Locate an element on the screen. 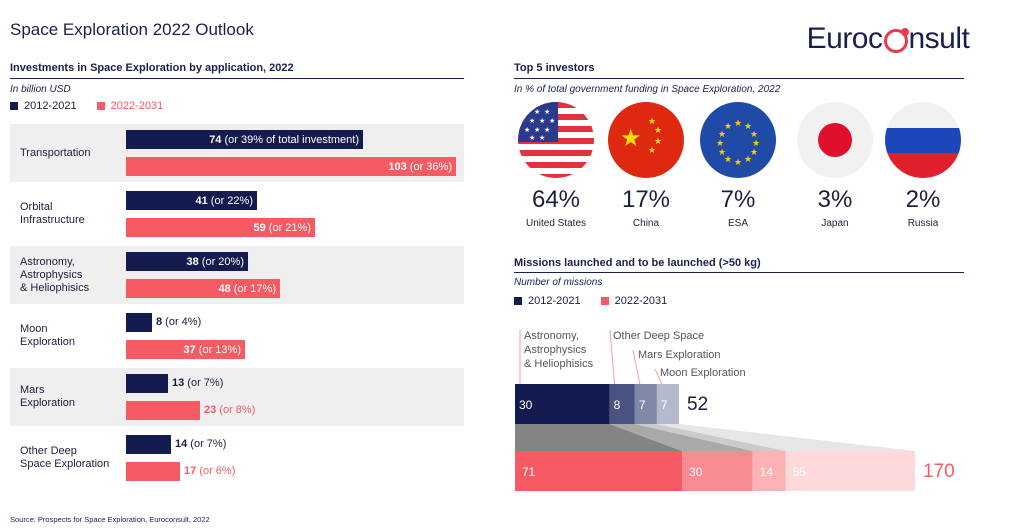  logo-text-end: nsult is located at coordinates (939, 38).